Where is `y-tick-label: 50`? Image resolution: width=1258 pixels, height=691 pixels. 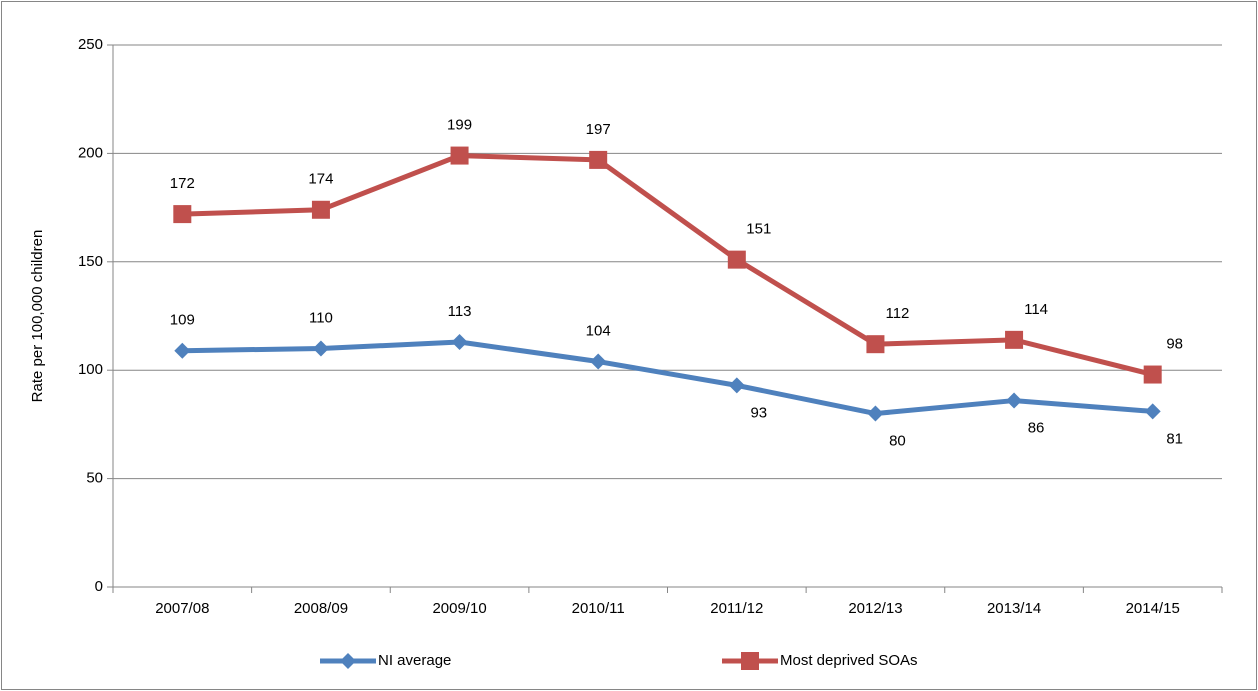 y-tick-label: 50 is located at coordinates (94, 478).